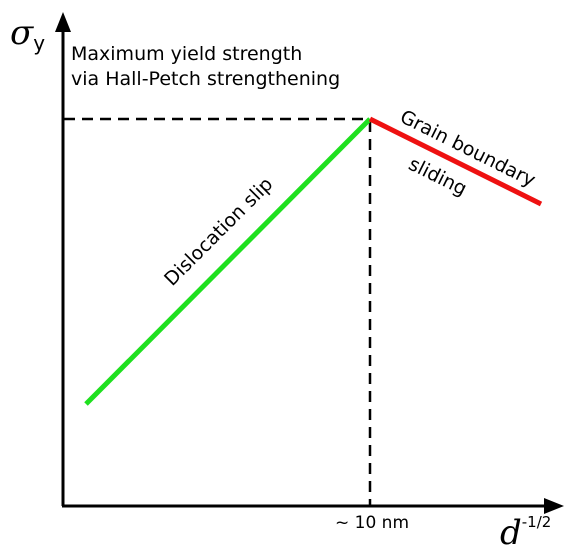 The height and width of the screenshot is (547, 566). I want to click on grain-boundary-label-line2: sliding, so click(437, 176).